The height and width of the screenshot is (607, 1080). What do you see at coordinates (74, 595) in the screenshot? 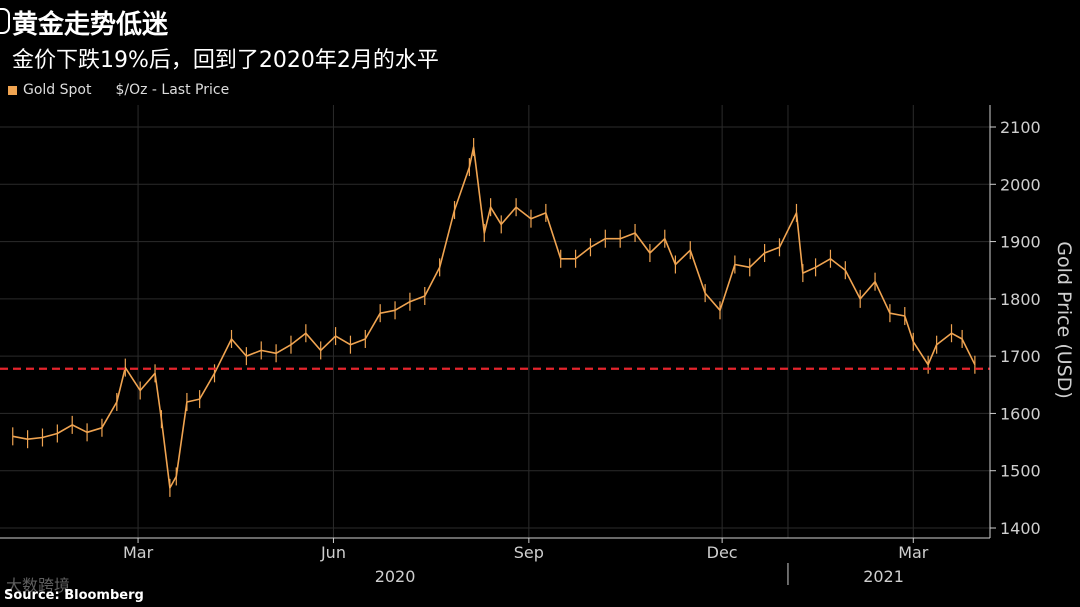
I see `source-label: Source: Bloomberg` at bounding box center [74, 595].